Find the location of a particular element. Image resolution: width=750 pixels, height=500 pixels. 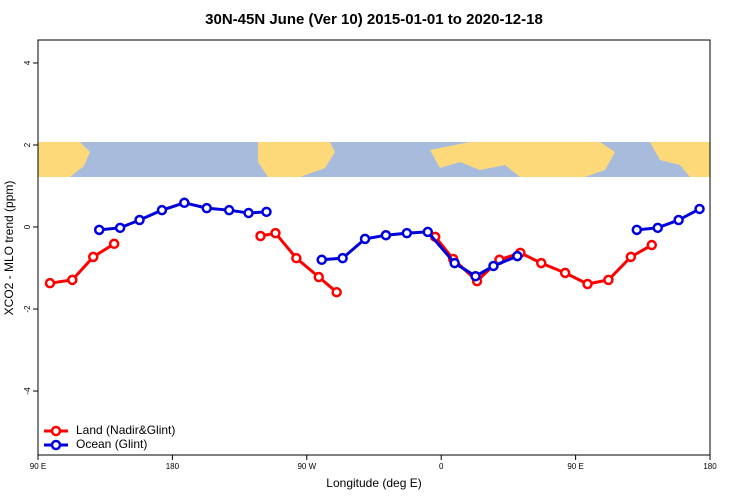

x-axis-label: Longitude (deg E) is located at coordinates (373, 483).